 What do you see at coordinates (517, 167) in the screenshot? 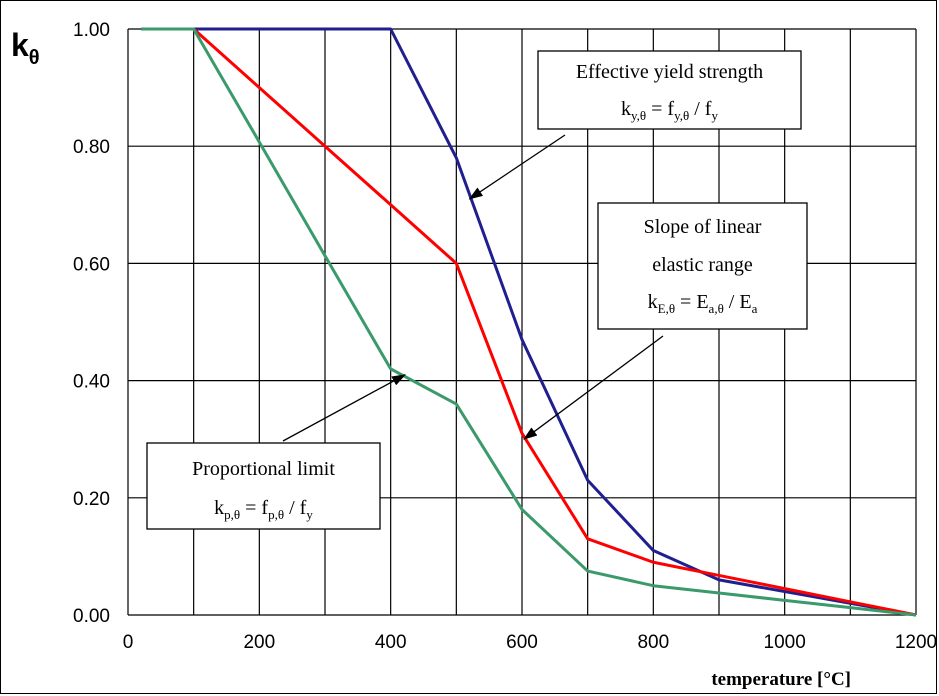
I see `annotation-arrow-yield` at bounding box center [517, 167].